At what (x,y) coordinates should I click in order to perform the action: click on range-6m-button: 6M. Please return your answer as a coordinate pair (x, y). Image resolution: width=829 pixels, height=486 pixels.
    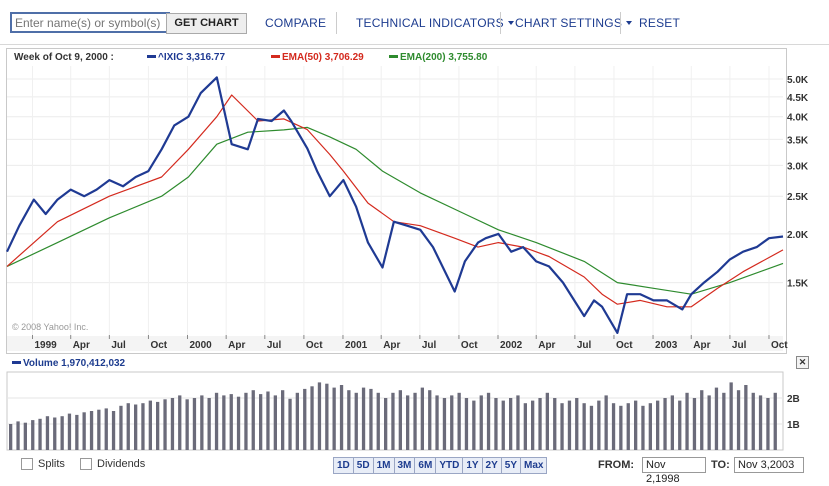
    Looking at the image, I should click on (426, 465).